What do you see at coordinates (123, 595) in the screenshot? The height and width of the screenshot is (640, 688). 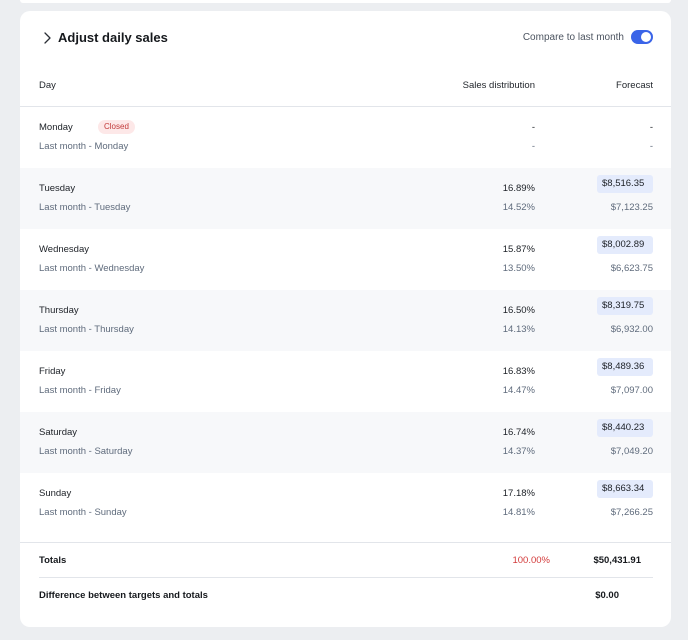 I see `difference-label: Difference between targets and totals` at bounding box center [123, 595].